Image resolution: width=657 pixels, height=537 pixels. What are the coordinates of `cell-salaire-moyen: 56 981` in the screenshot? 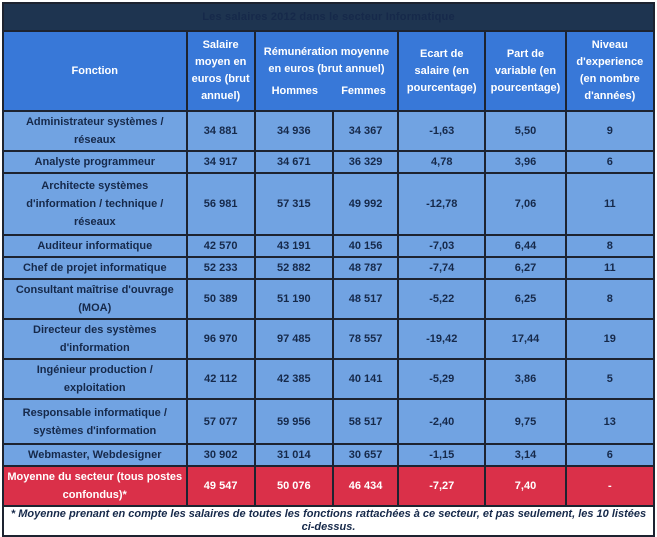 It's located at (220, 204).